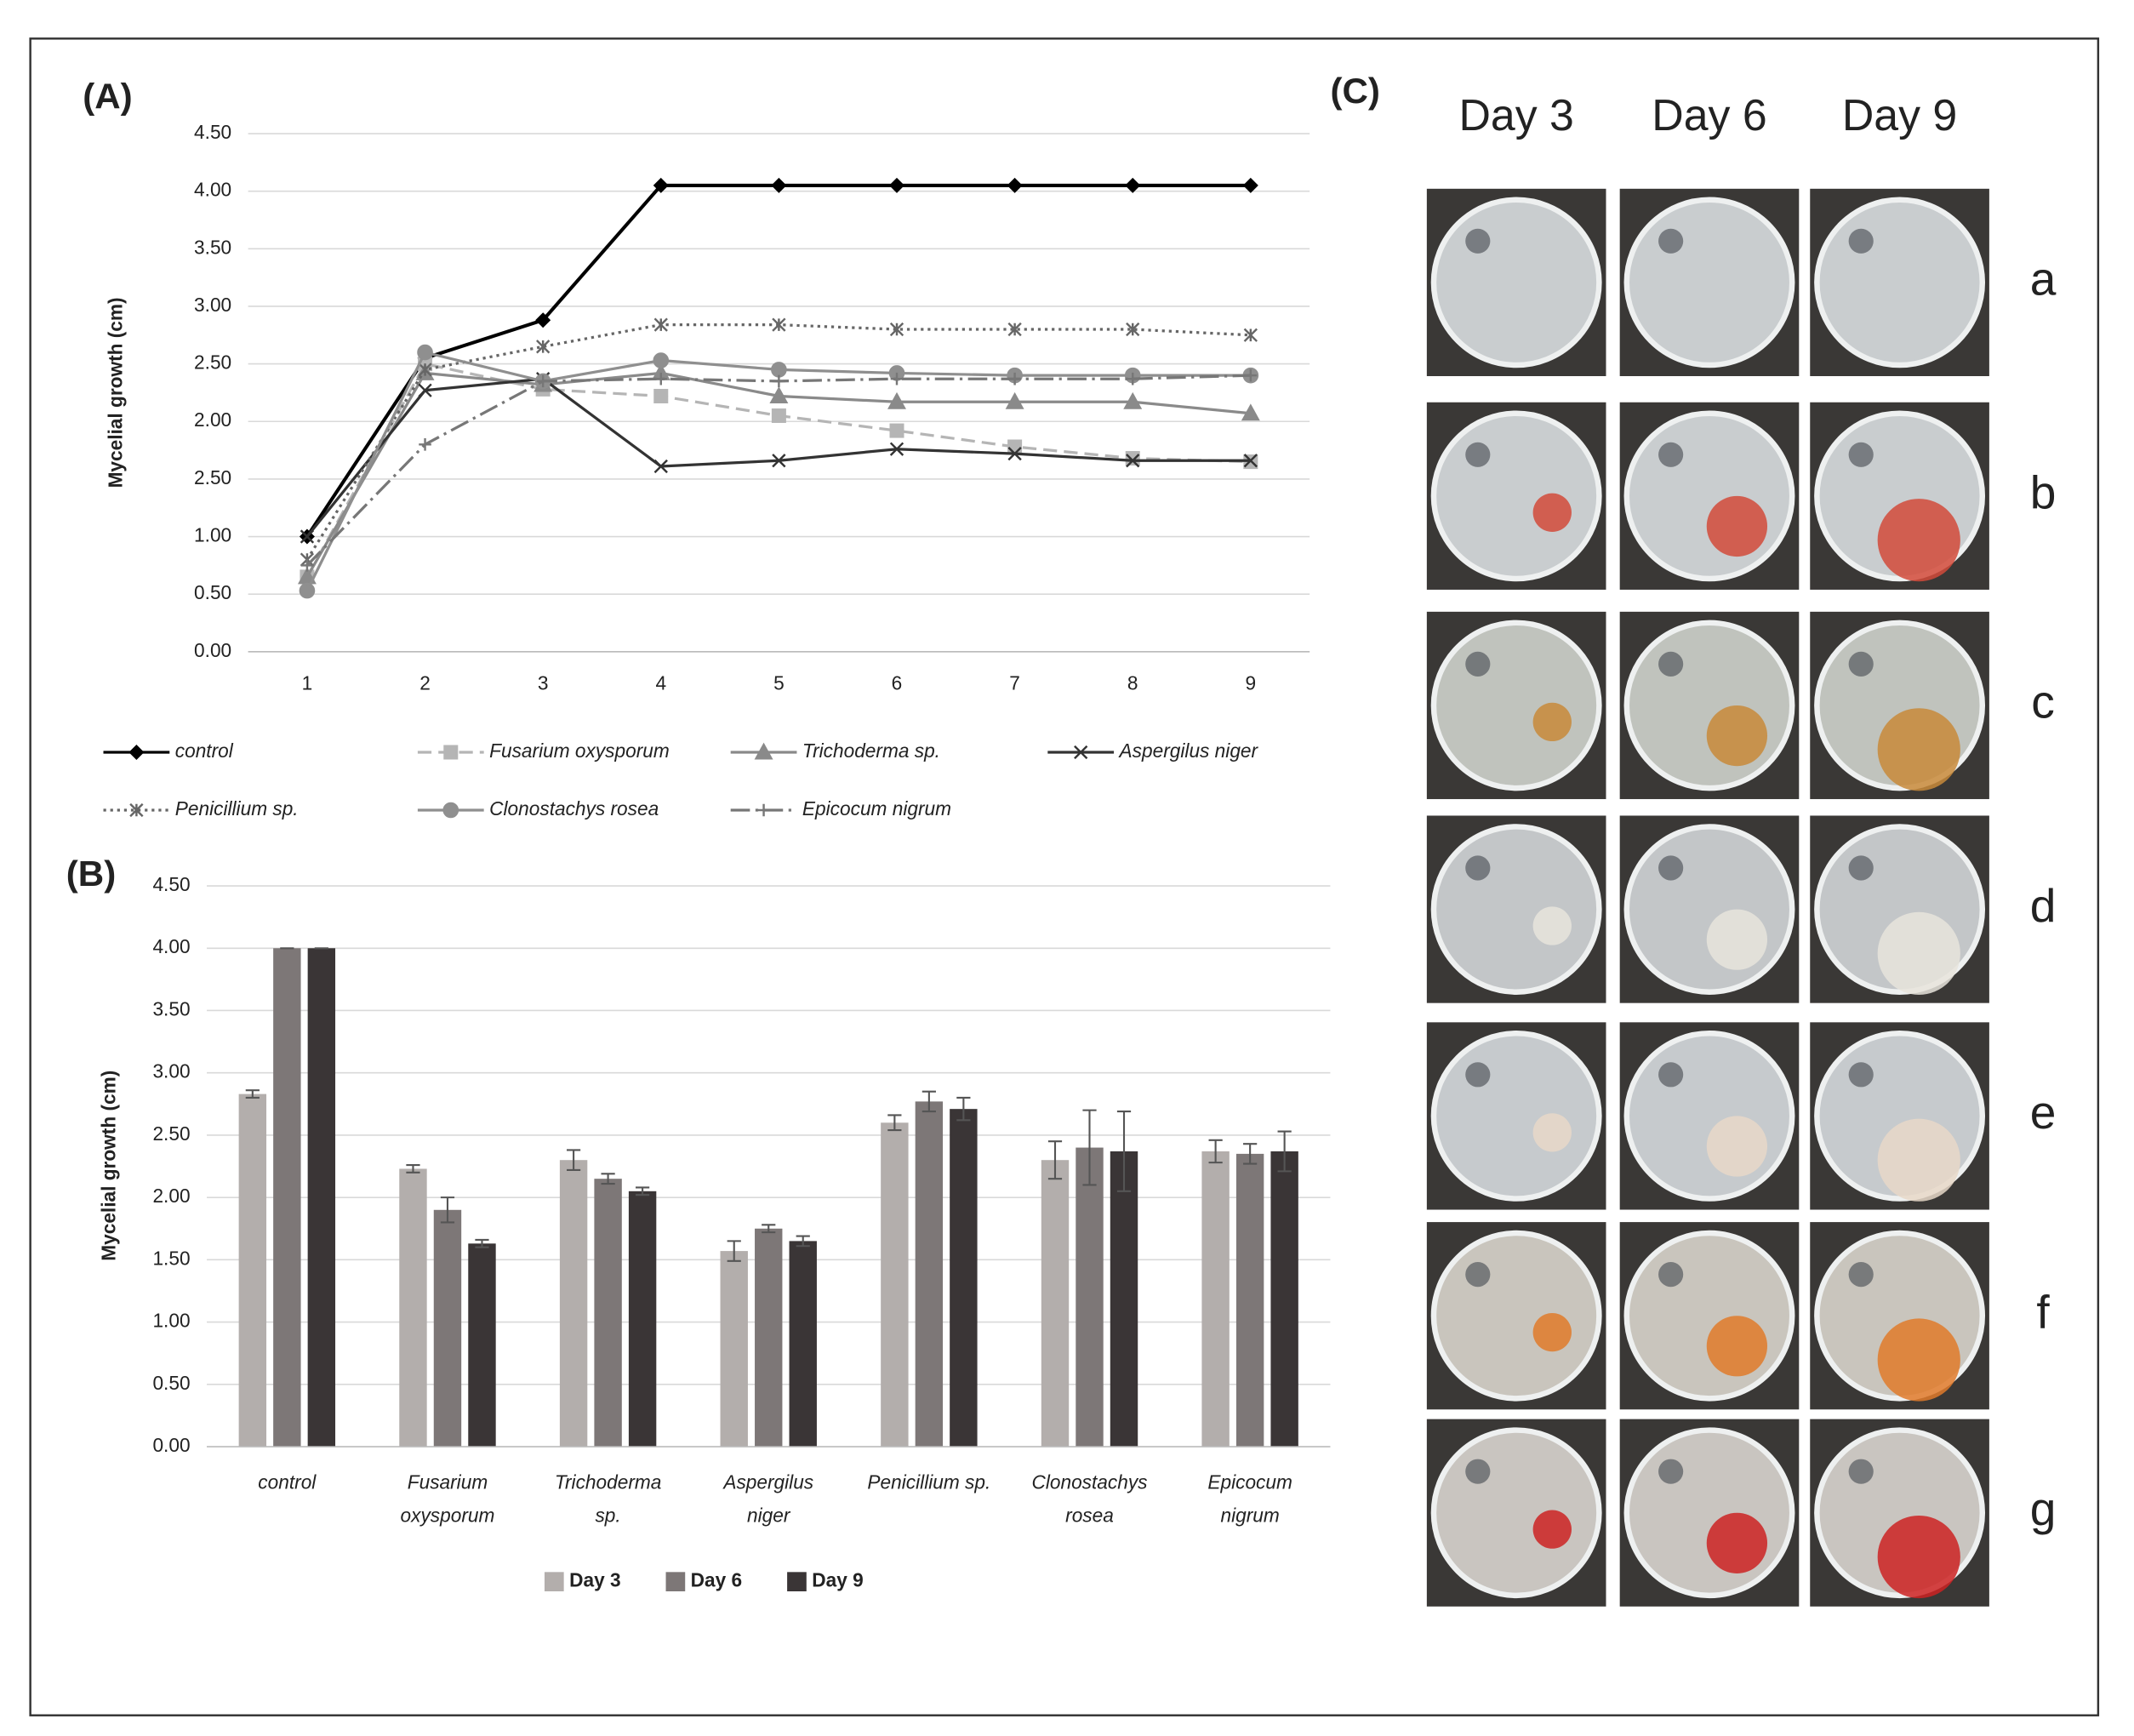  I want to click on x-tick-label: 7, so click(1014, 683).